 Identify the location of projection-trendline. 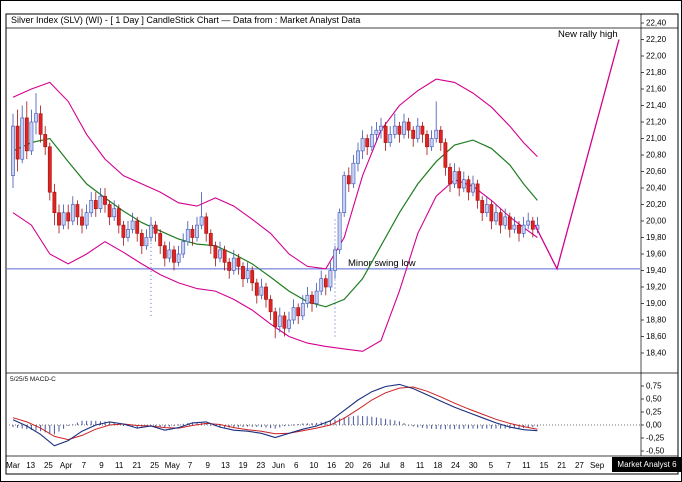
(577, 155).